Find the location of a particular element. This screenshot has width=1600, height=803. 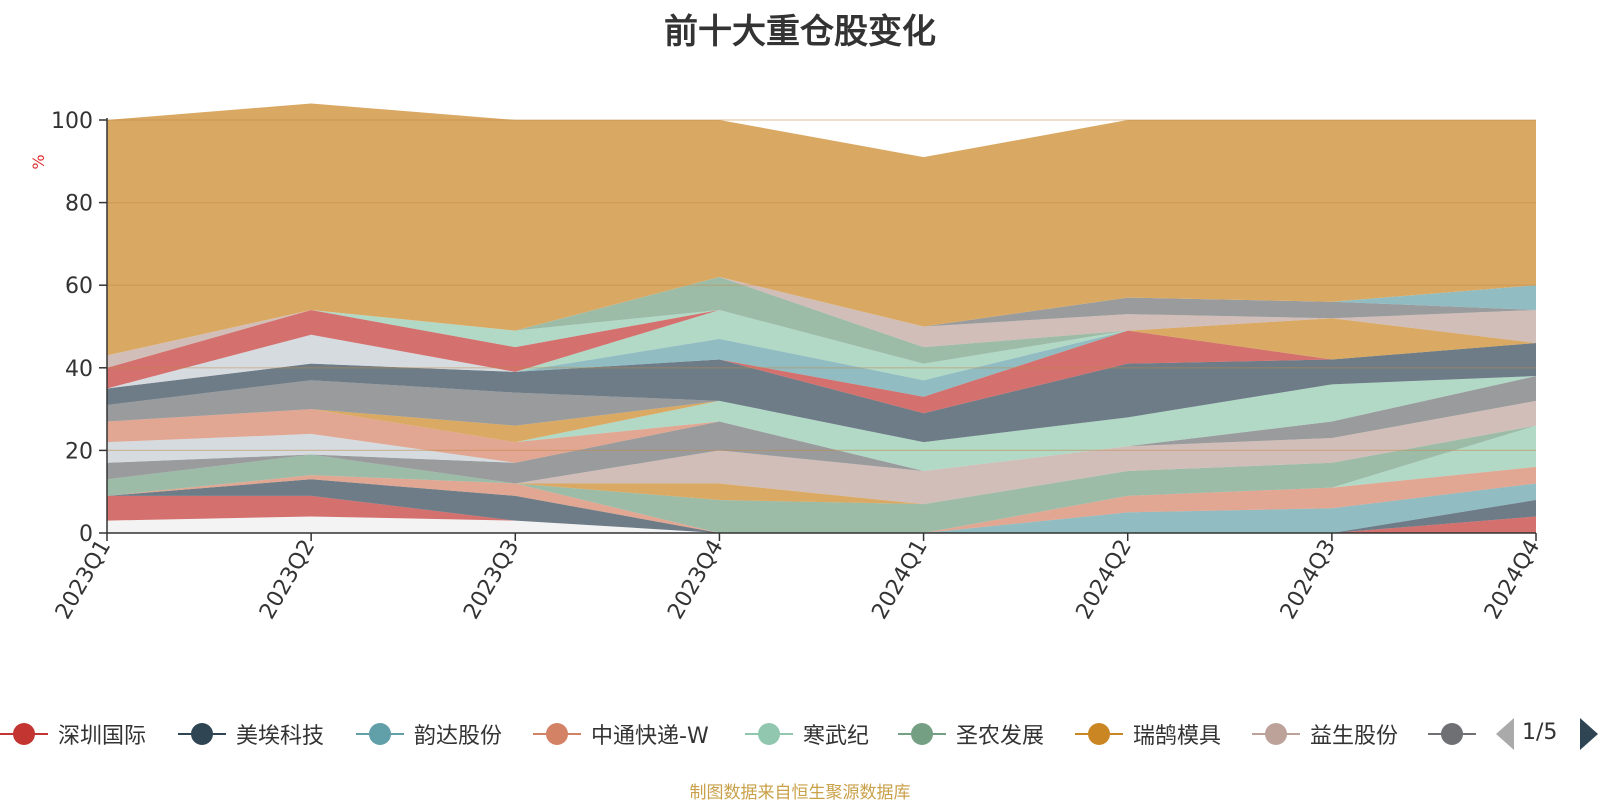

legend-item-0: 深圳国际 is located at coordinates (73, 734).